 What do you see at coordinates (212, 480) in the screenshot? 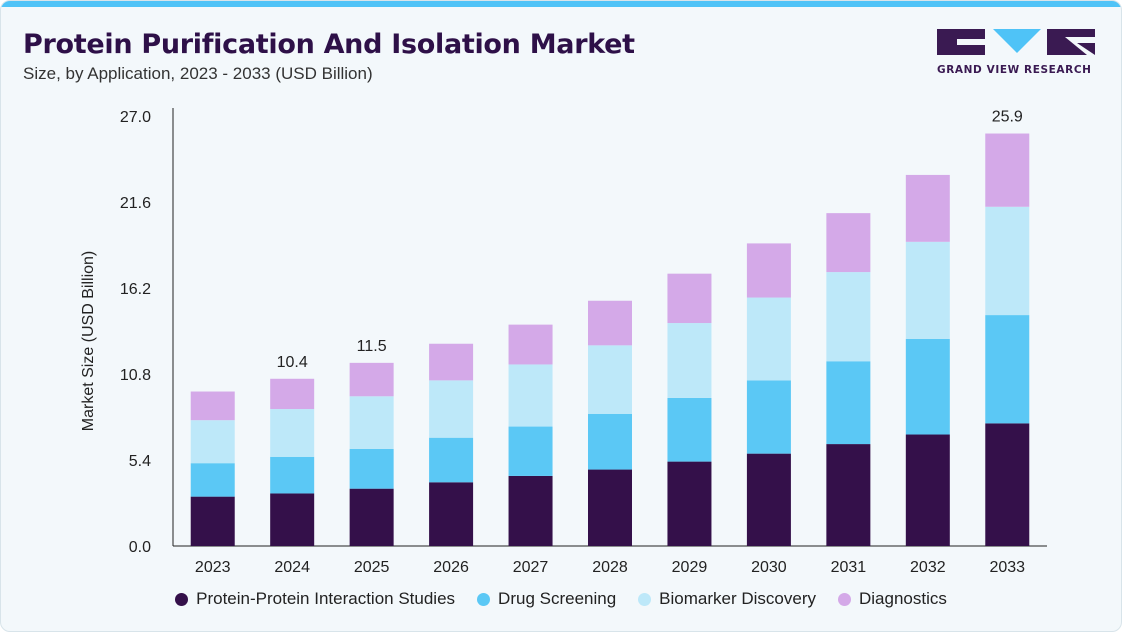
I see `bar-2023-drug-screening` at bounding box center [212, 480].